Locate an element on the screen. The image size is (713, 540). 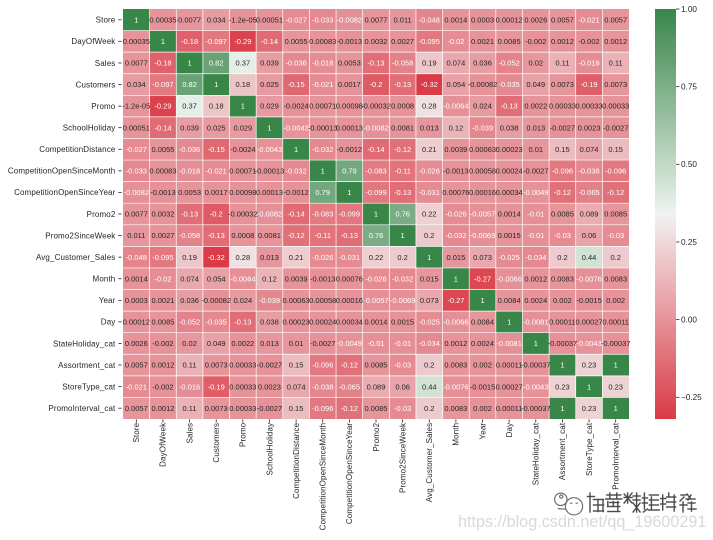
svg-text: 0.0015 is located at coordinates (402, 322).